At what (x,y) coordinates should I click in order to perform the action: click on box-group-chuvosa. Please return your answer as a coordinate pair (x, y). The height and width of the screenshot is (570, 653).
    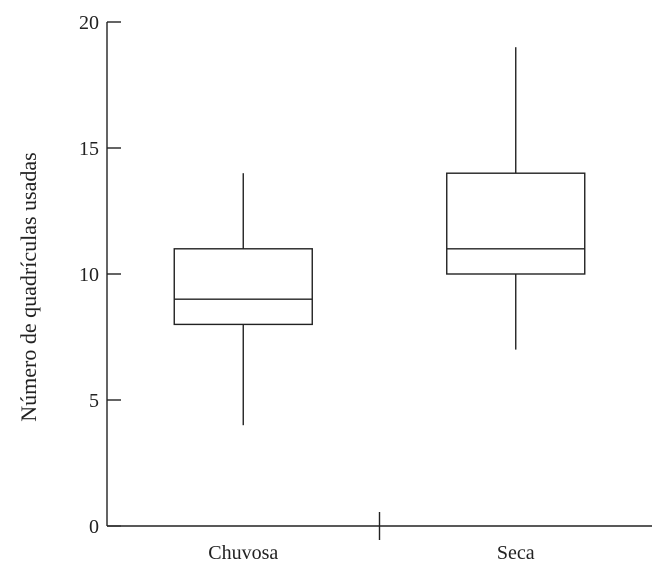
    Looking at the image, I should click on (243, 299).